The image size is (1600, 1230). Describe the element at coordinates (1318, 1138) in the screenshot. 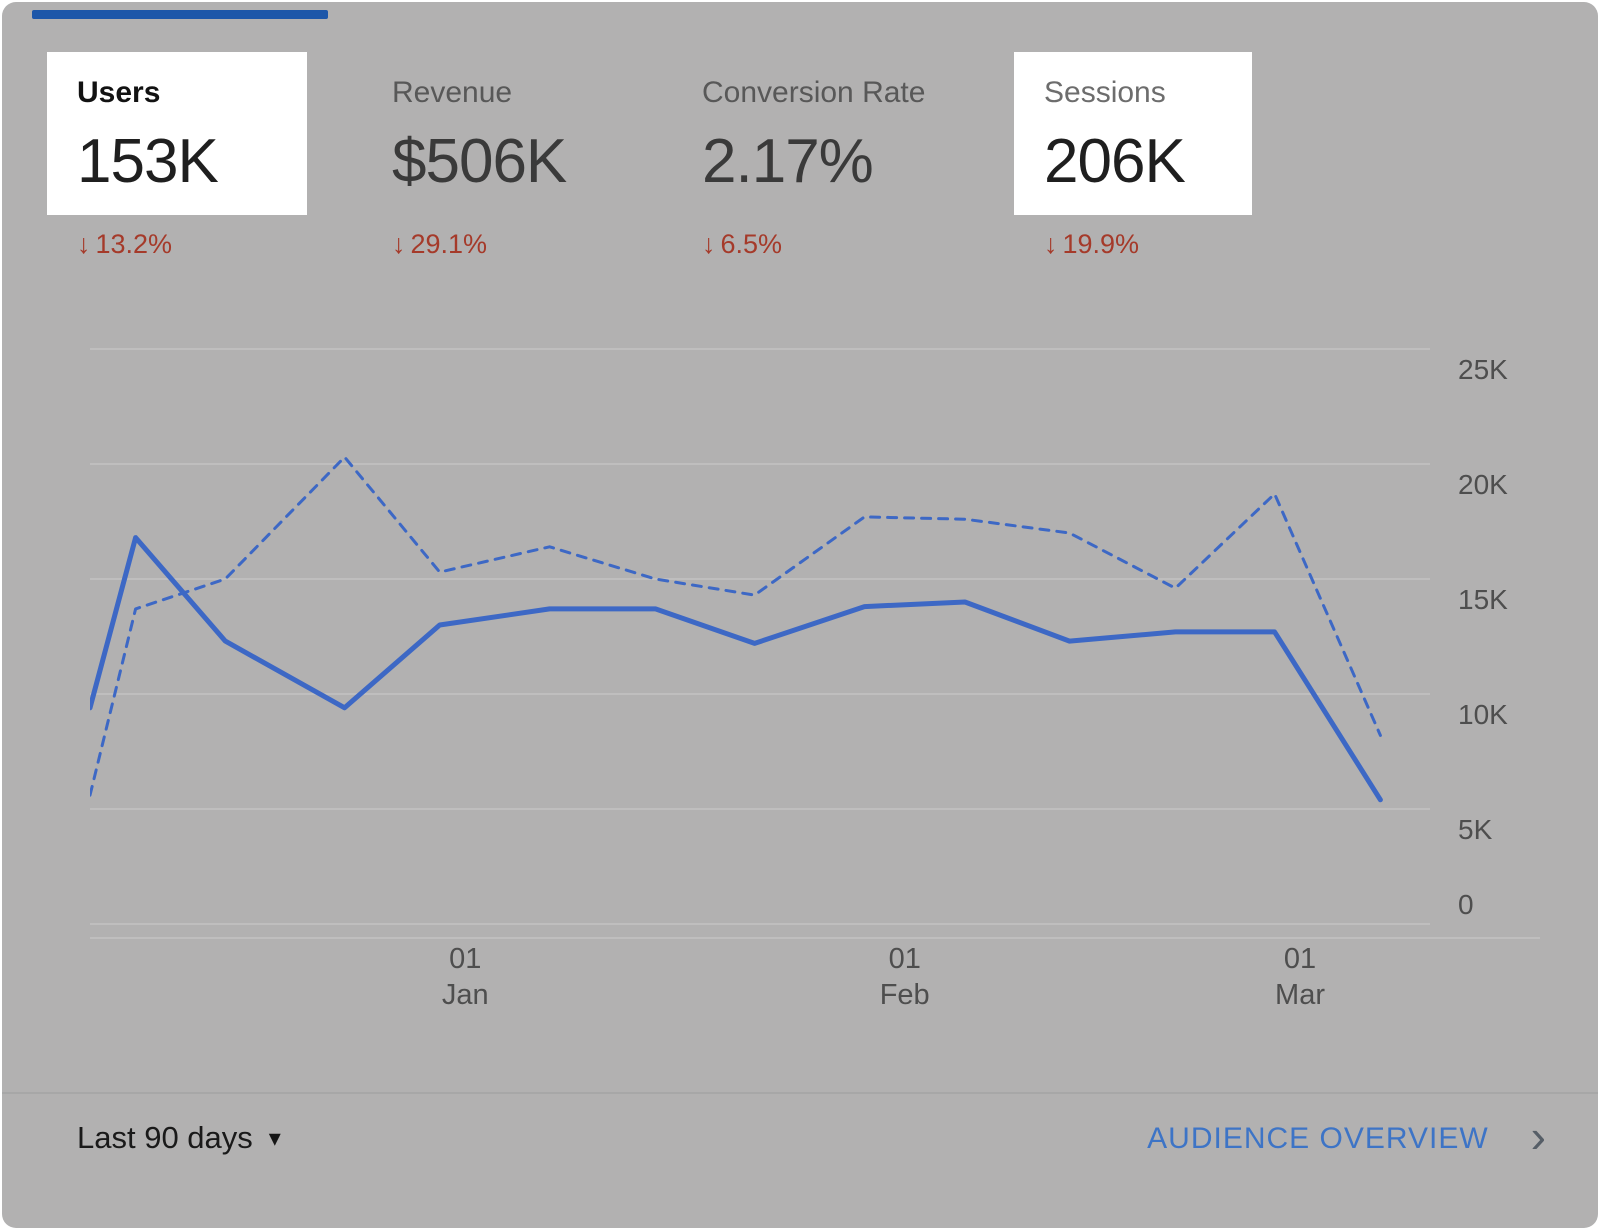

I see `audience-overview-label: AUDIENCE OVERVIEW` at that location.